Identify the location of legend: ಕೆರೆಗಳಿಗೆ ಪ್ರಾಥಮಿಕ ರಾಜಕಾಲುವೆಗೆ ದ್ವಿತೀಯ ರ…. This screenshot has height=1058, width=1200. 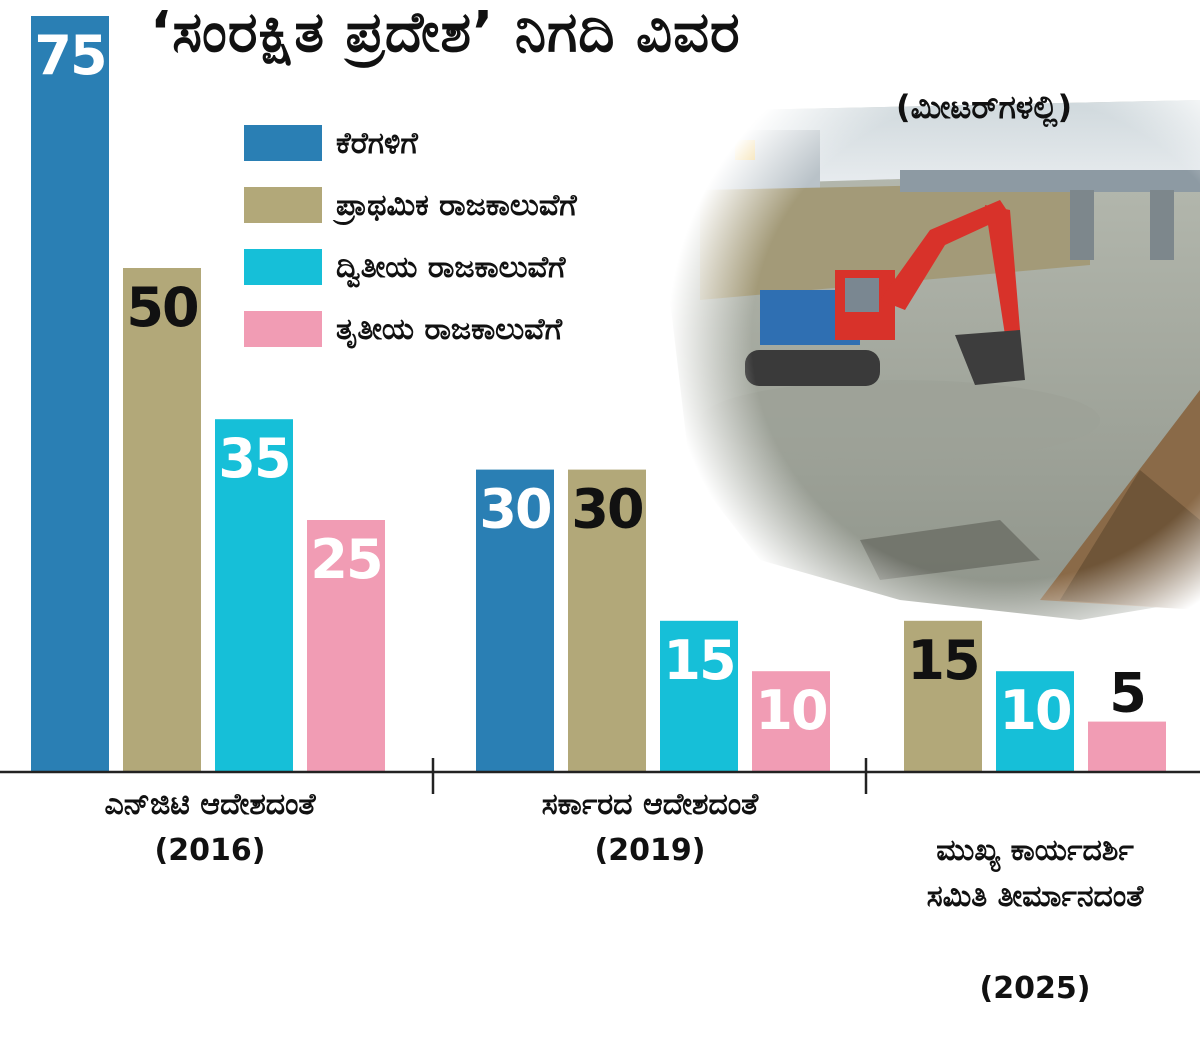
(410, 249).